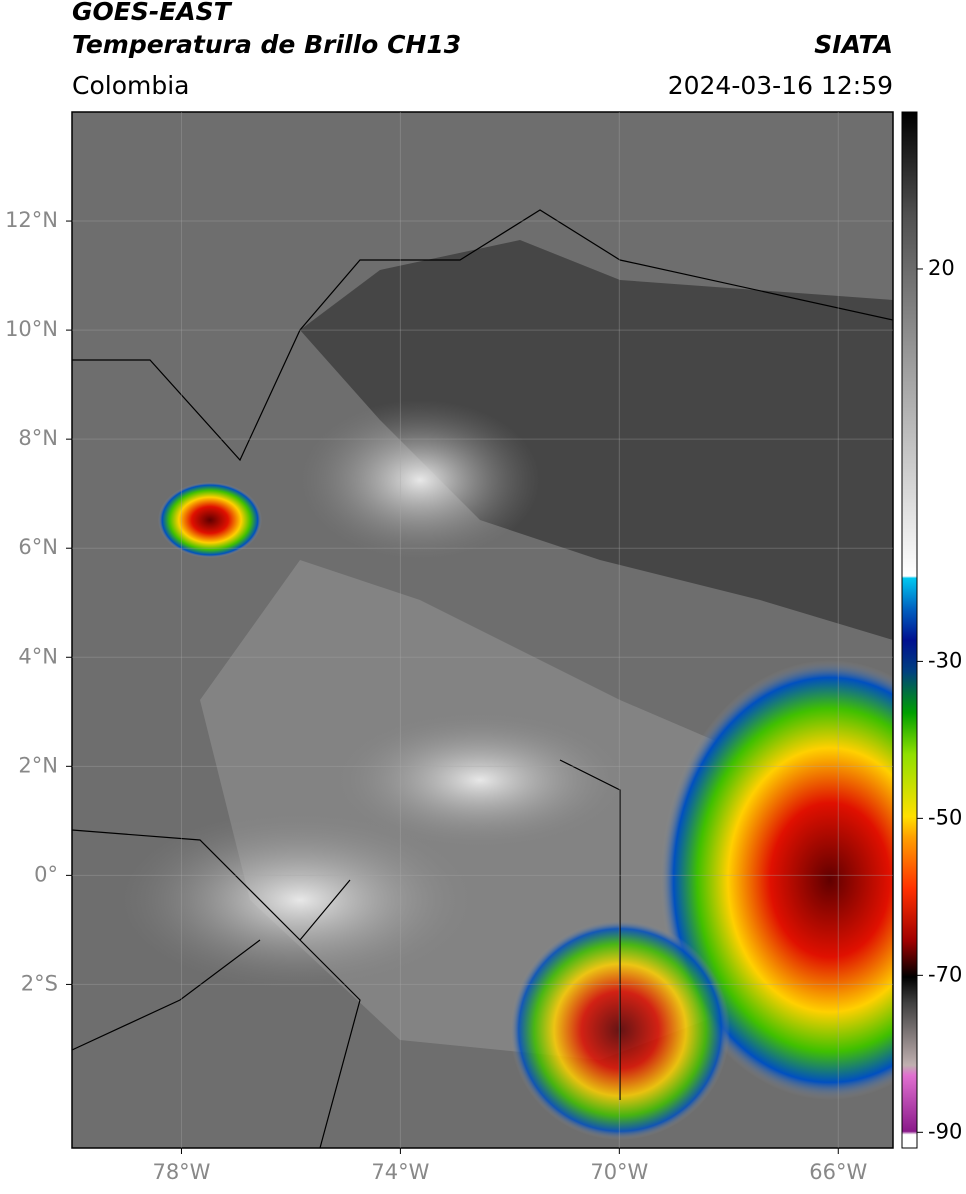 The image size is (966, 1194). I want to click on y-tick-label: 2°N, so click(38, 765).